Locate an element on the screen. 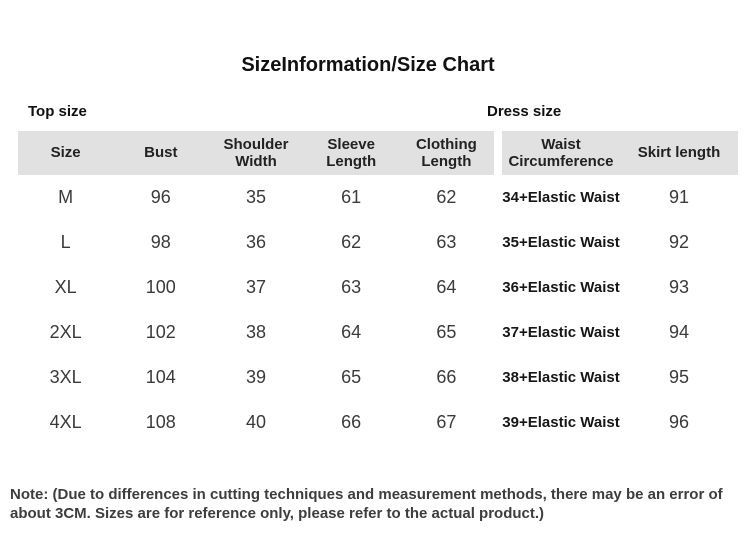 Image resolution: width=750 pixels, height=546 pixels. table-cell: 3XL is located at coordinates (66, 377).